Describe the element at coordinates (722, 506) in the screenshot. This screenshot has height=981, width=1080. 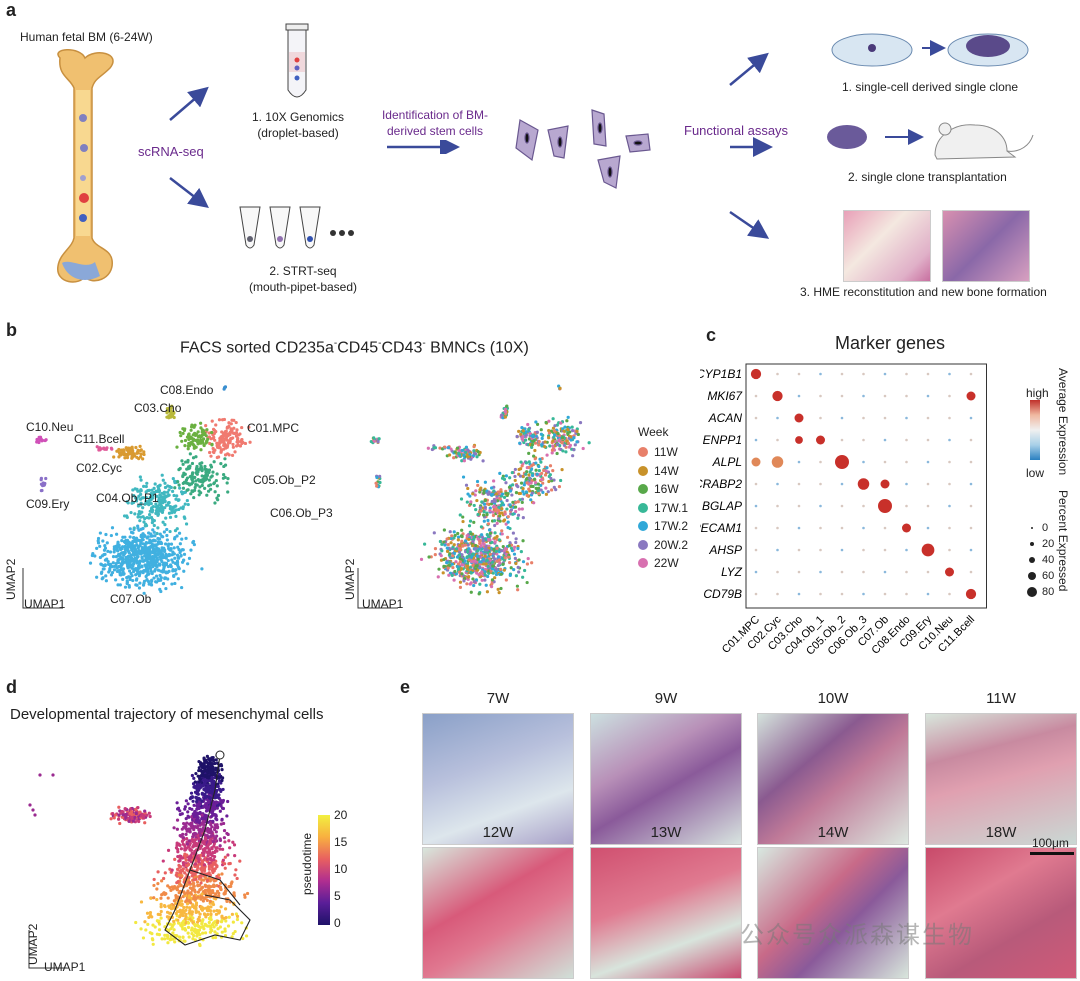
I see `gene-tick-label: BGLAP` at that location.